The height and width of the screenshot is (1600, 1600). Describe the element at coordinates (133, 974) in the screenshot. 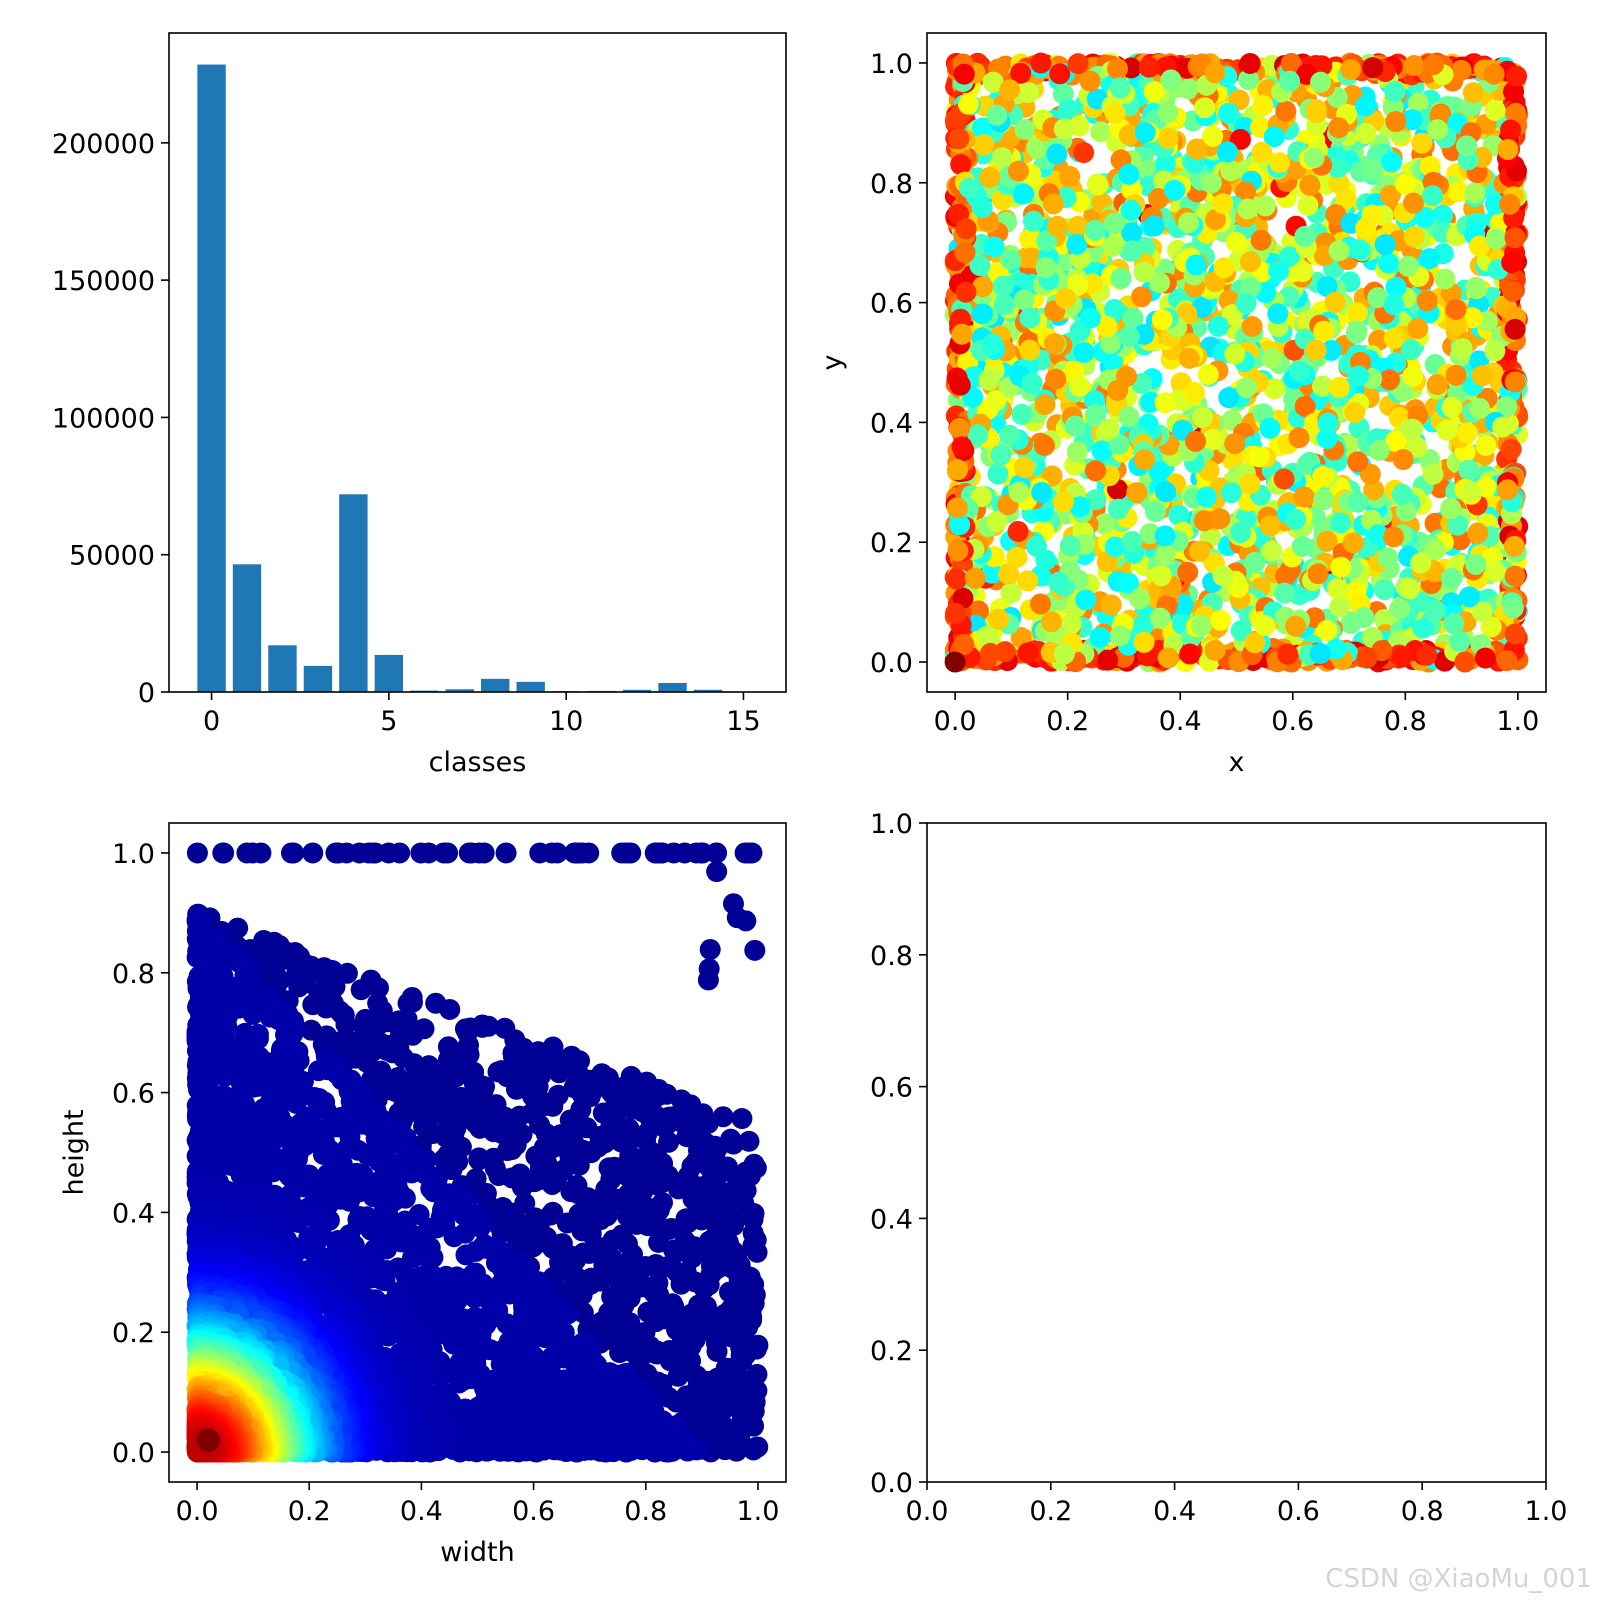

I see `y-tick-label: 0.8` at that location.